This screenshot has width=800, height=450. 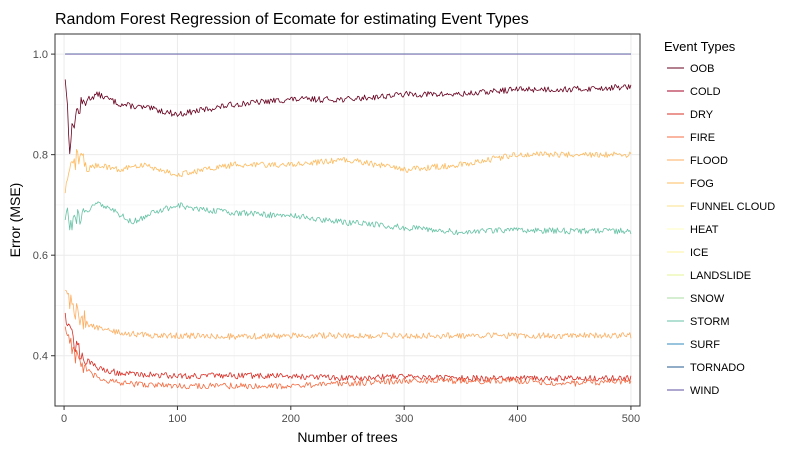 What do you see at coordinates (704, 391) in the screenshot?
I see `legend-label: WIND` at bounding box center [704, 391].